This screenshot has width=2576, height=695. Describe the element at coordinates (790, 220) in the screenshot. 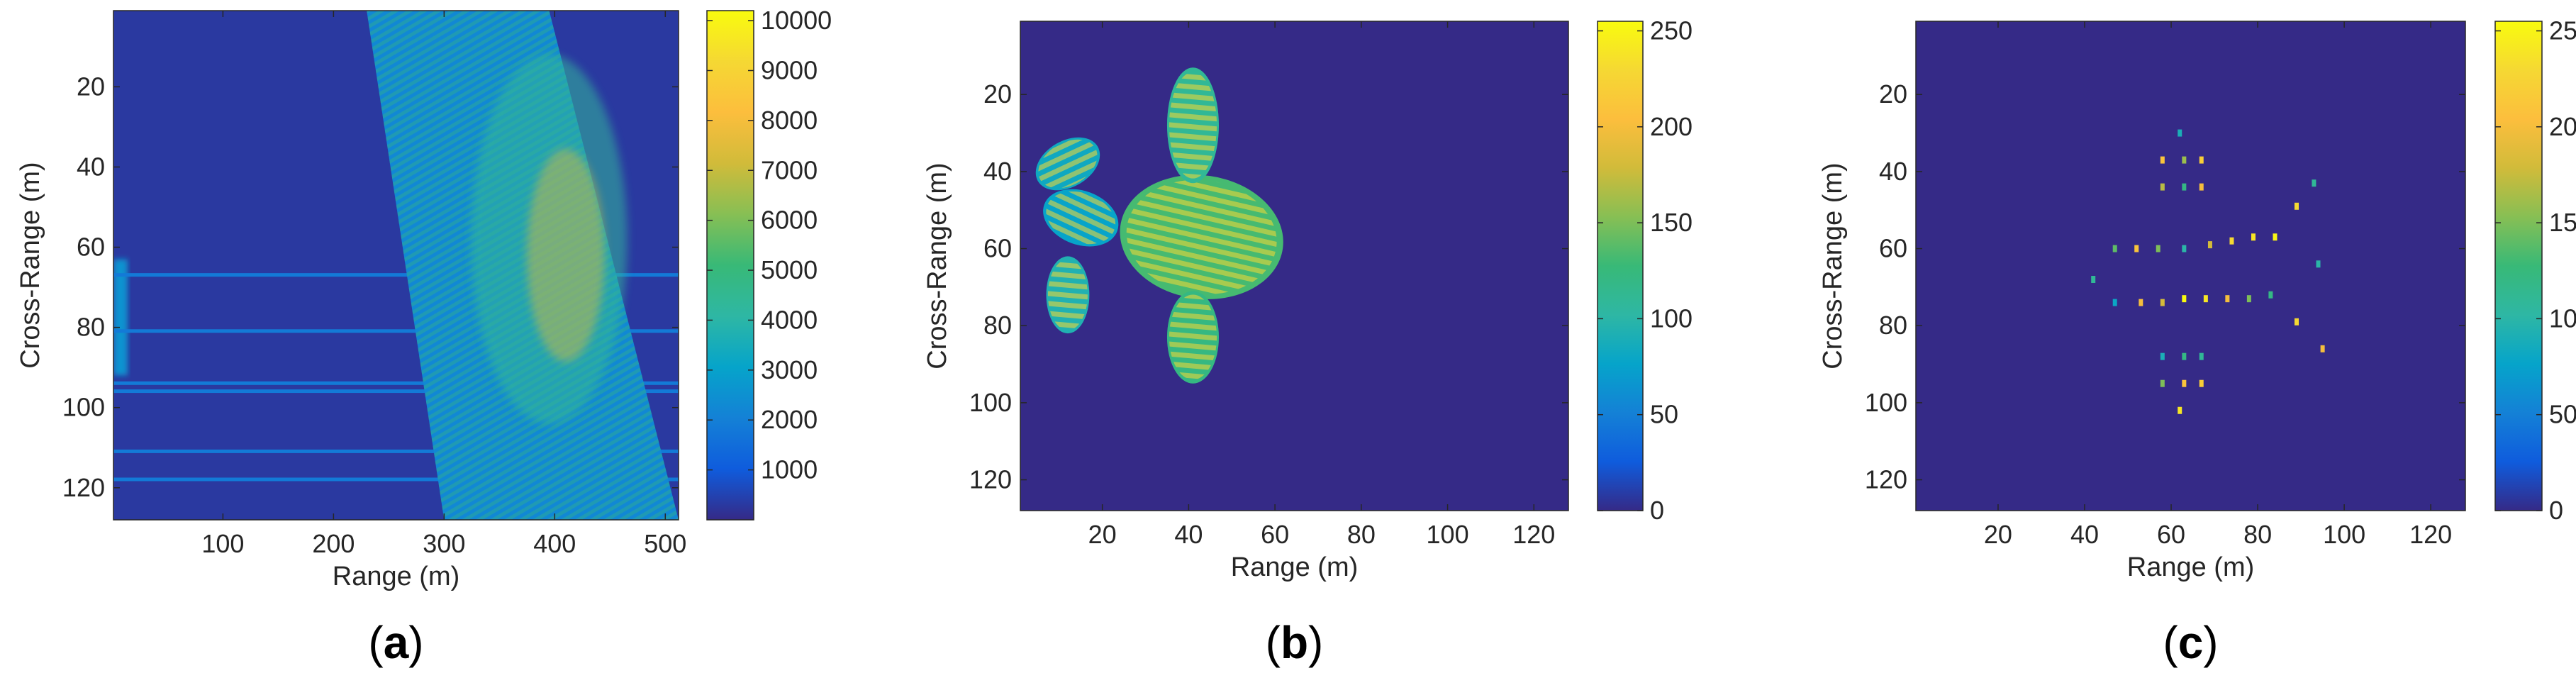

I see `colorbar-tick-label: 6000` at that location.